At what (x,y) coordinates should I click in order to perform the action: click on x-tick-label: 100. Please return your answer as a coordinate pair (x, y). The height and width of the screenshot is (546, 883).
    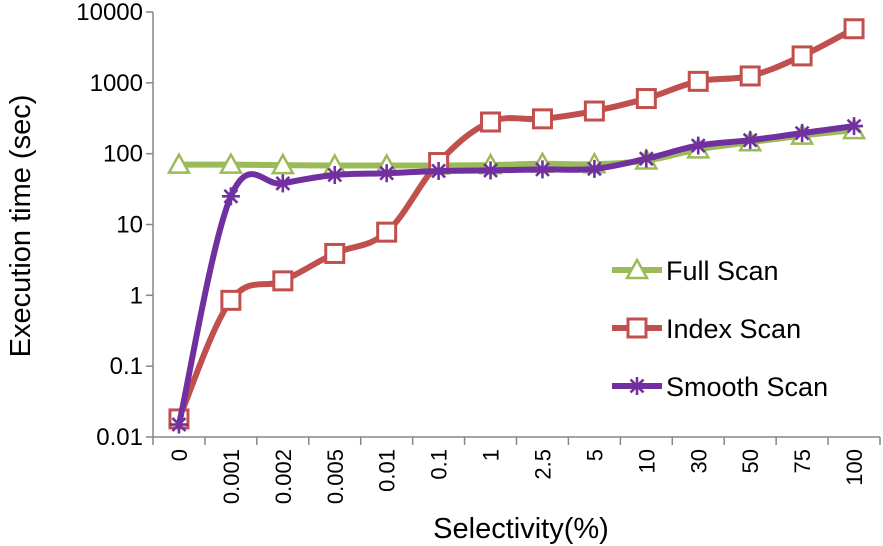
    Looking at the image, I should click on (854, 467).